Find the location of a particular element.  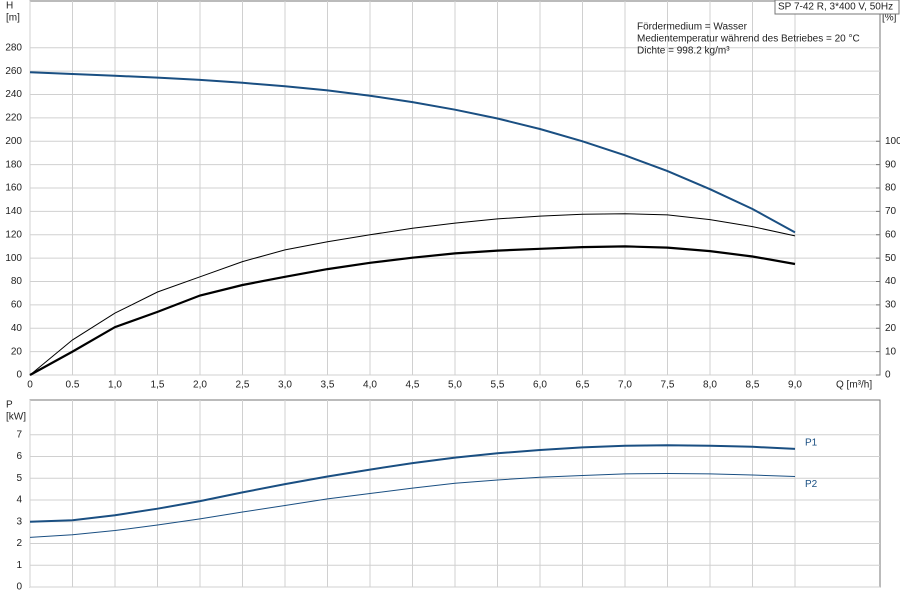

y2-tick-label: 40 is located at coordinates (891, 281).